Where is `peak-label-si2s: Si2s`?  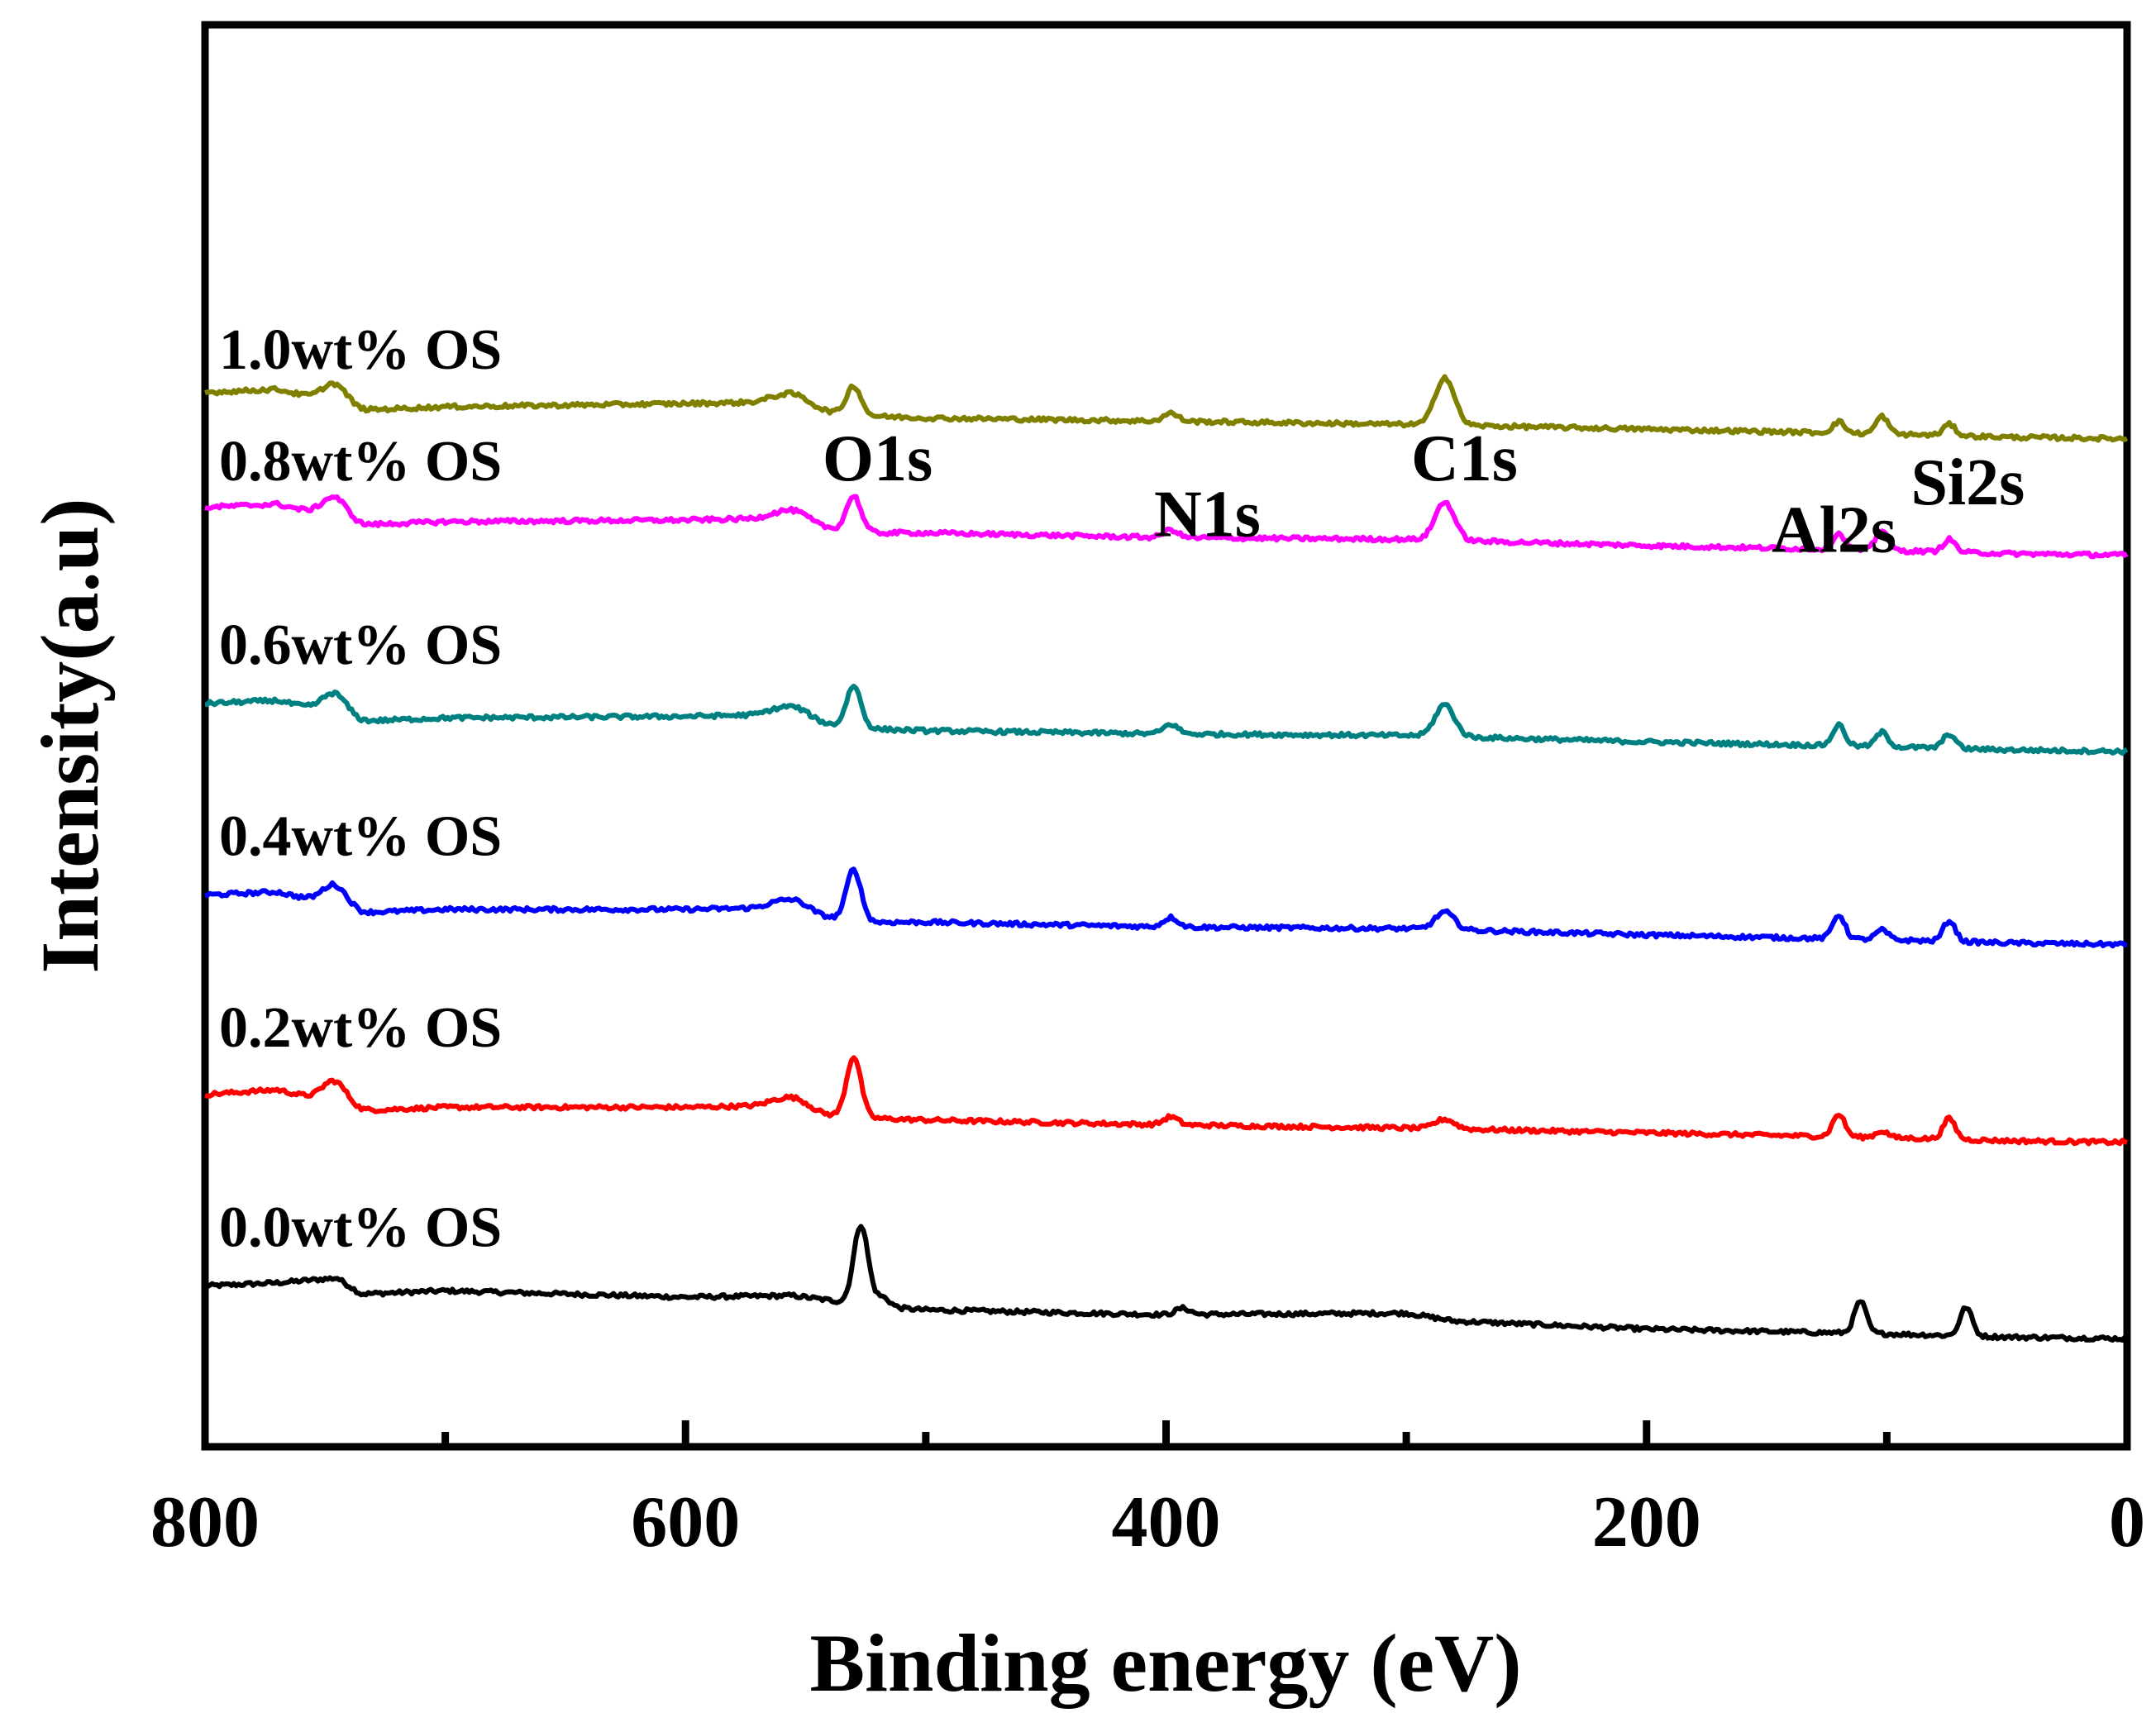
peak-label-si2s: Si2s is located at coordinates (1967, 482).